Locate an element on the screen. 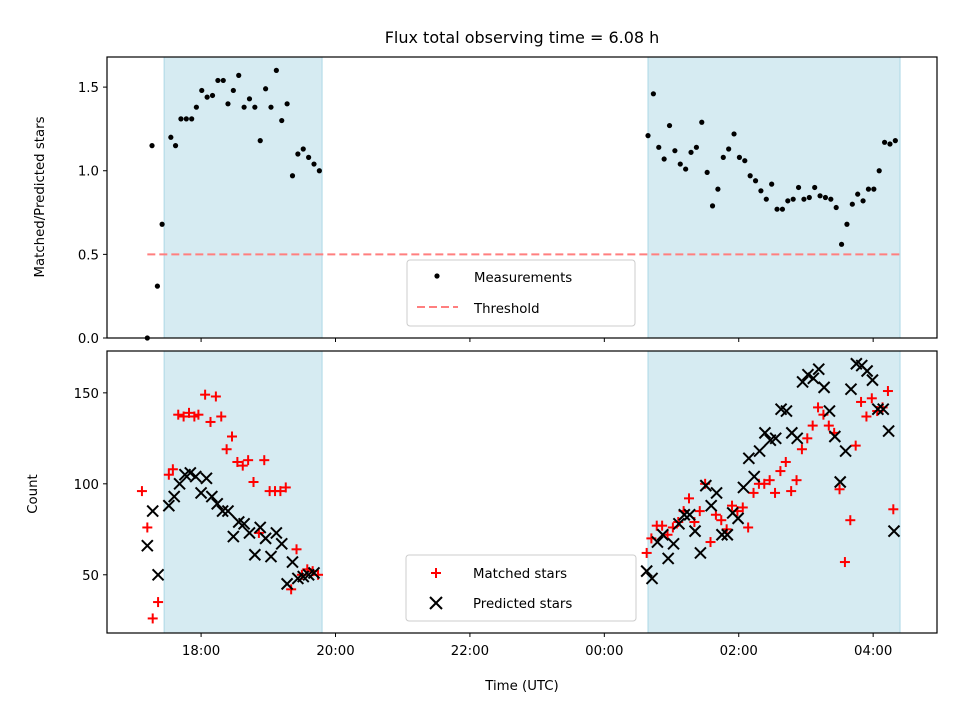 The image size is (960, 720). ratio-y-ticks: 0.0 0.5 1.0 1.5 is located at coordinates (92, 214).